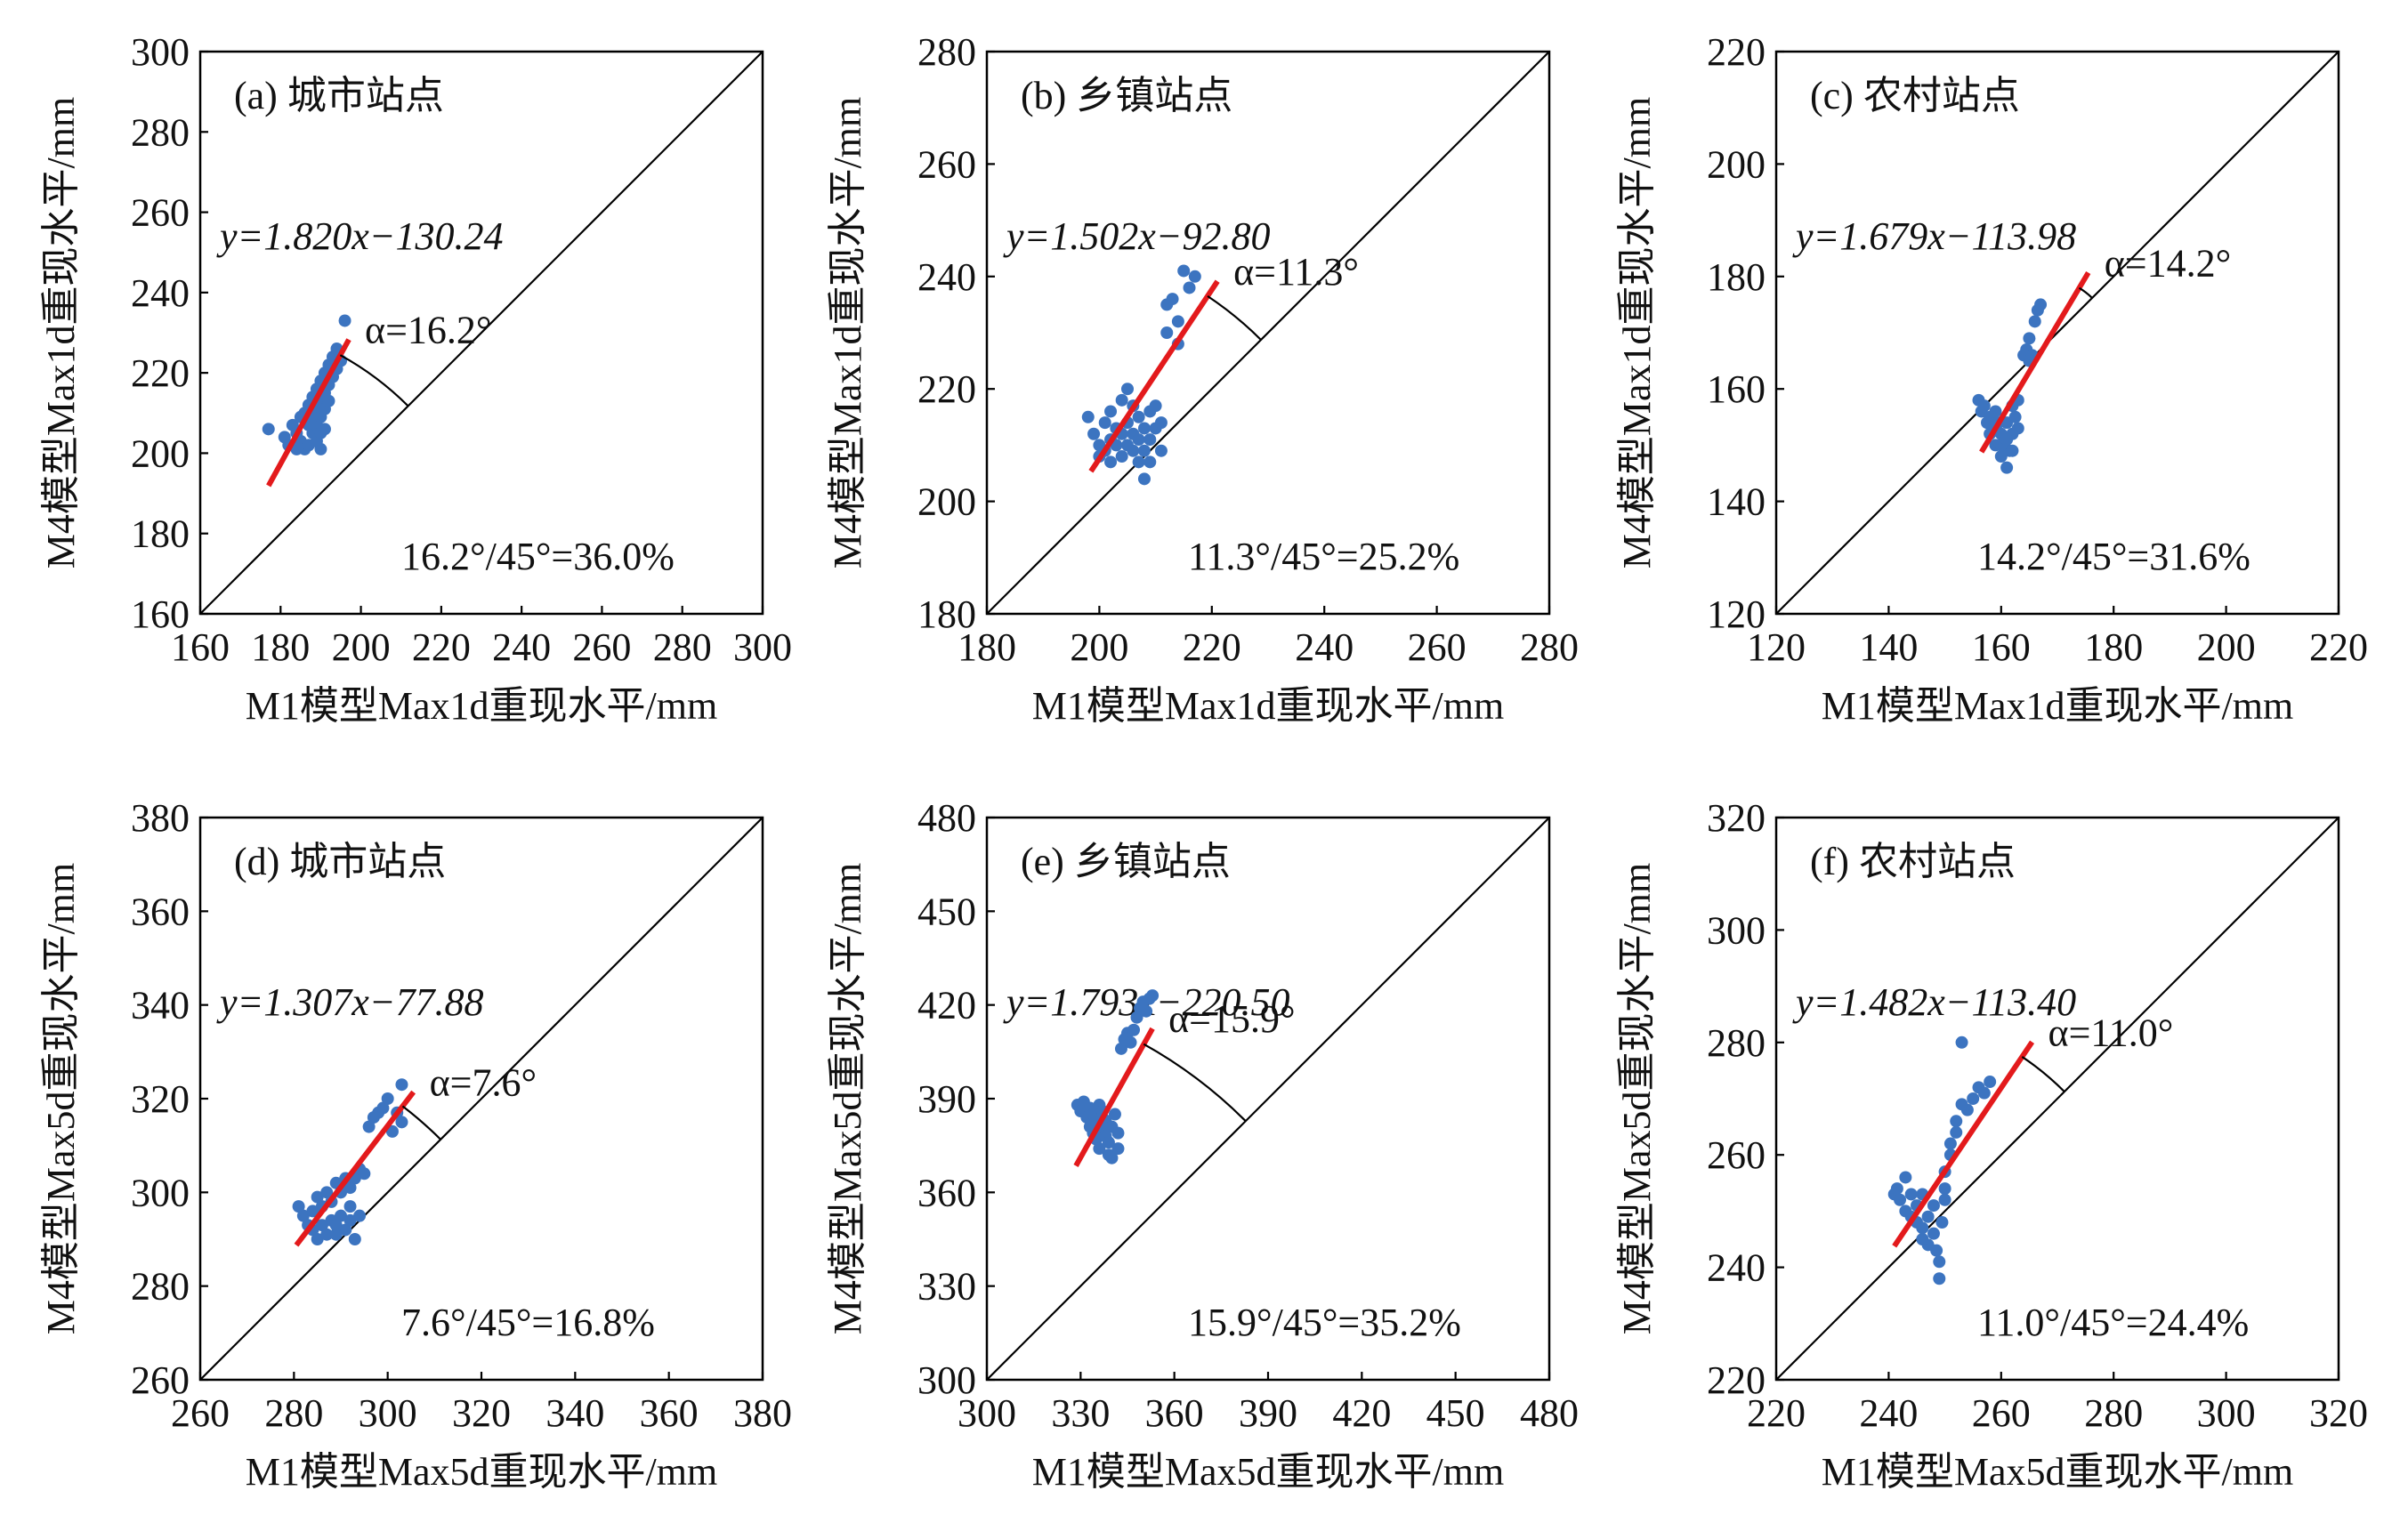  What do you see at coordinates (947, 1005) in the screenshot?
I see `y-tick-label: 420` at bounding box center [947, 1005].